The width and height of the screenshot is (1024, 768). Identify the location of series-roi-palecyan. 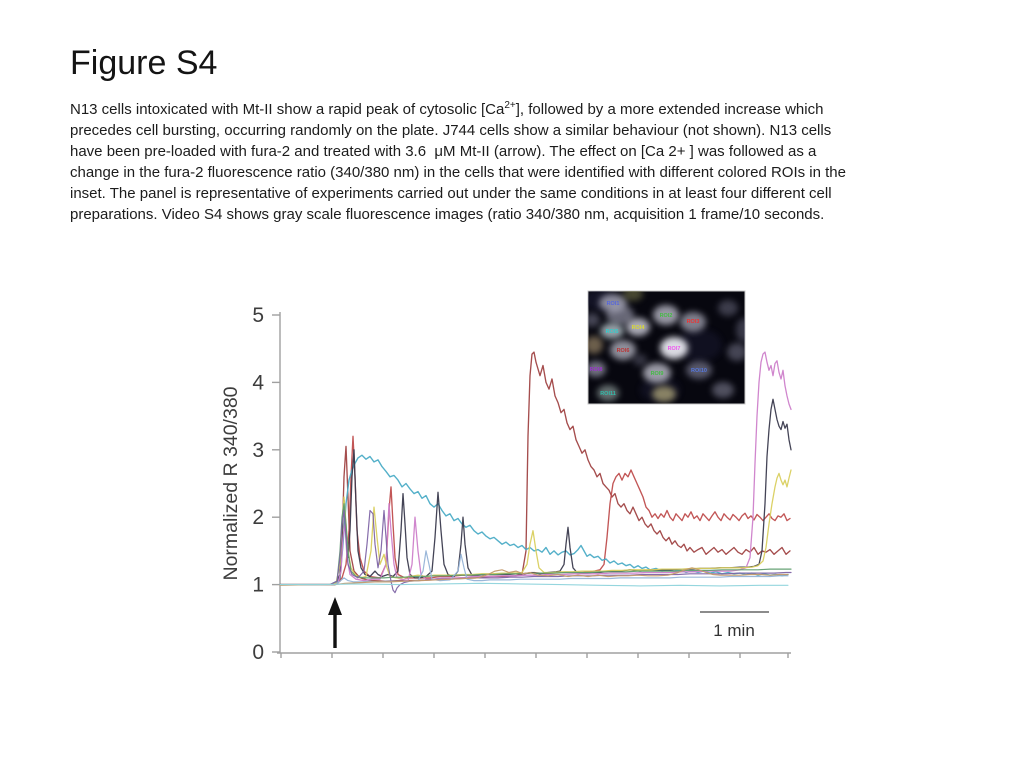
(534, 584).